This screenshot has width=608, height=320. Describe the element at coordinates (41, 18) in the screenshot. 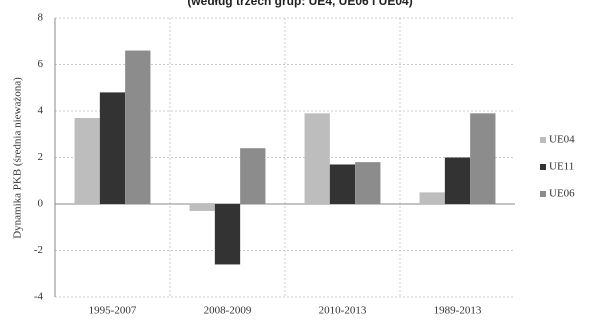

I see `y-tick-label: 8` at that location.